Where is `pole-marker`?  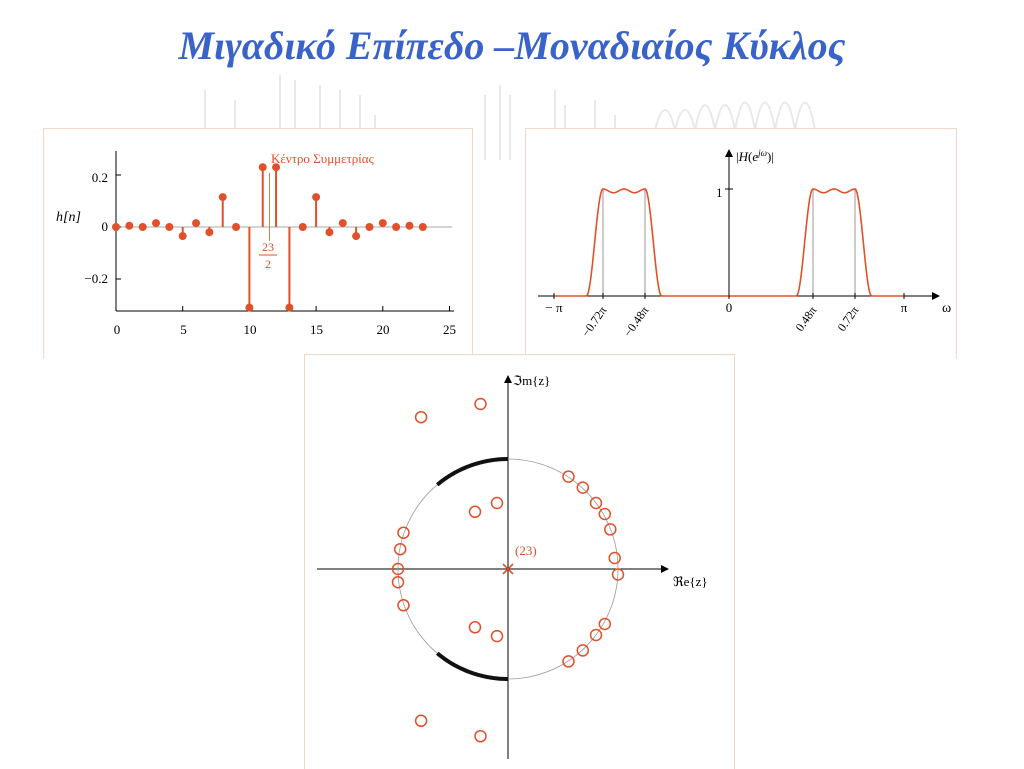 pole-marker is located at coordinates (508, 569).